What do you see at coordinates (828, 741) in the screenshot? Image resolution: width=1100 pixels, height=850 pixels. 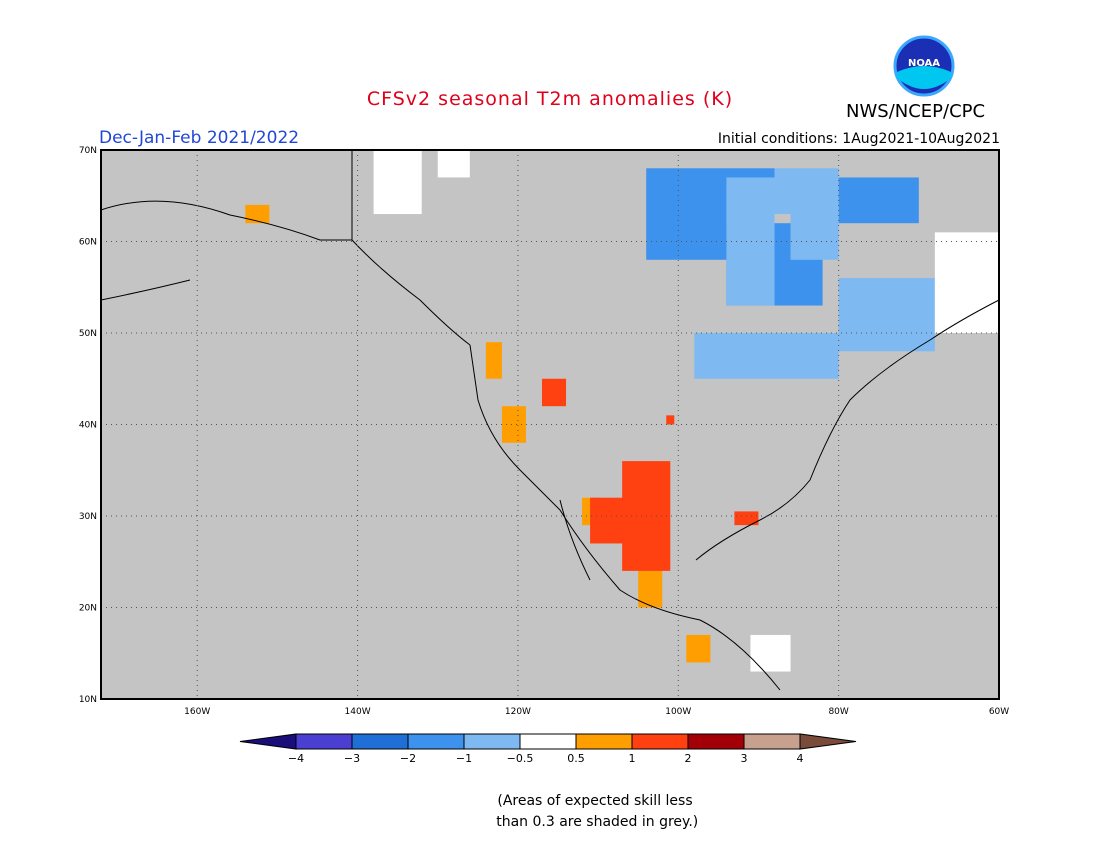 I see `colorbar-arrow-right` at bounding box center [828, 741].